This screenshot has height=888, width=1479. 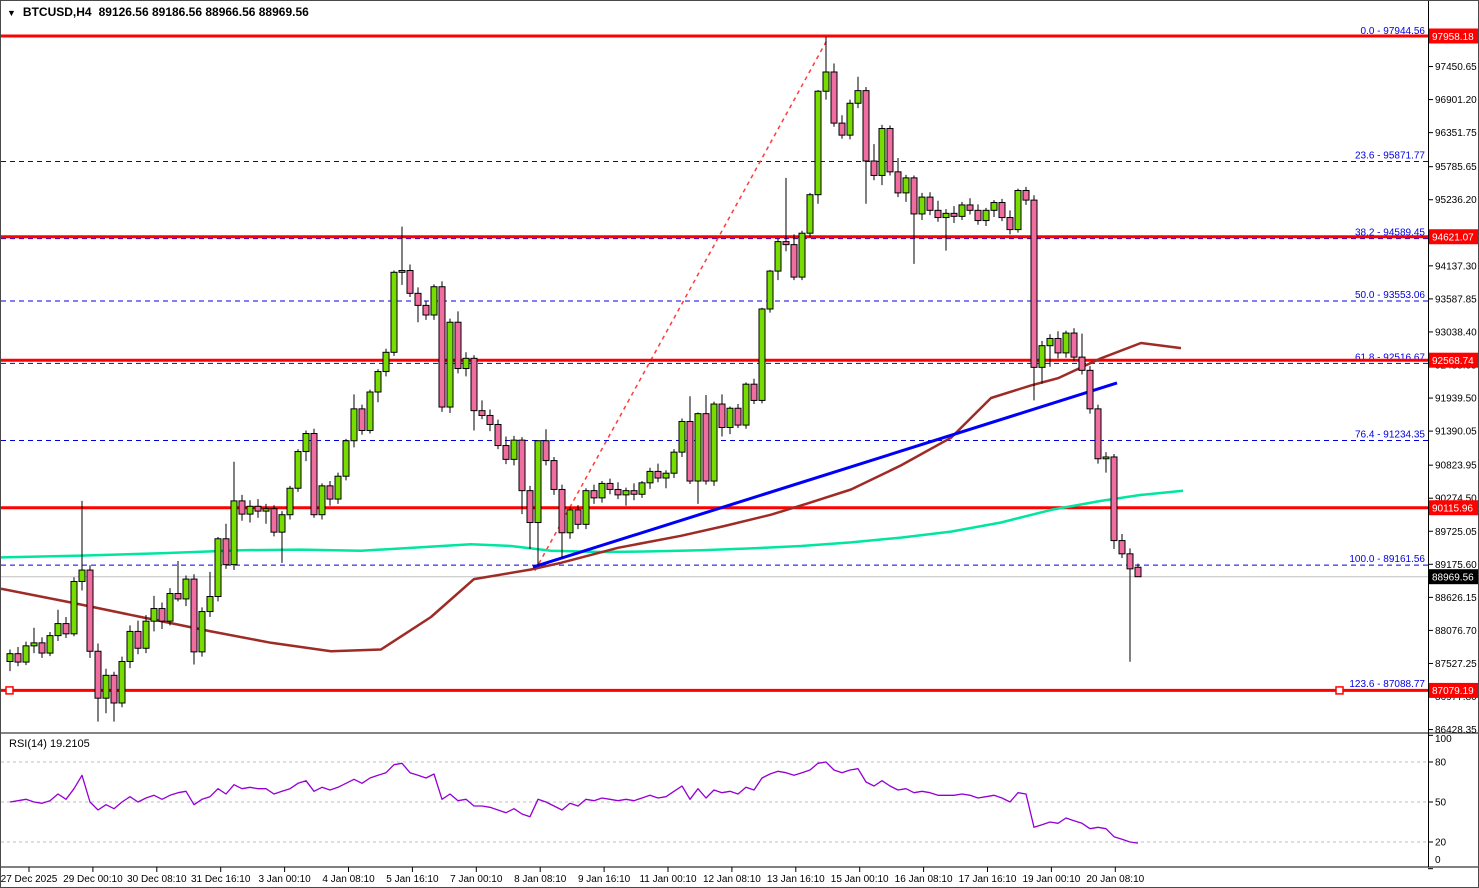 I want to click on chart-ohlc-readout: 89126.56 89186.56 88966.56 88969.56, so click(x=203, y=12).